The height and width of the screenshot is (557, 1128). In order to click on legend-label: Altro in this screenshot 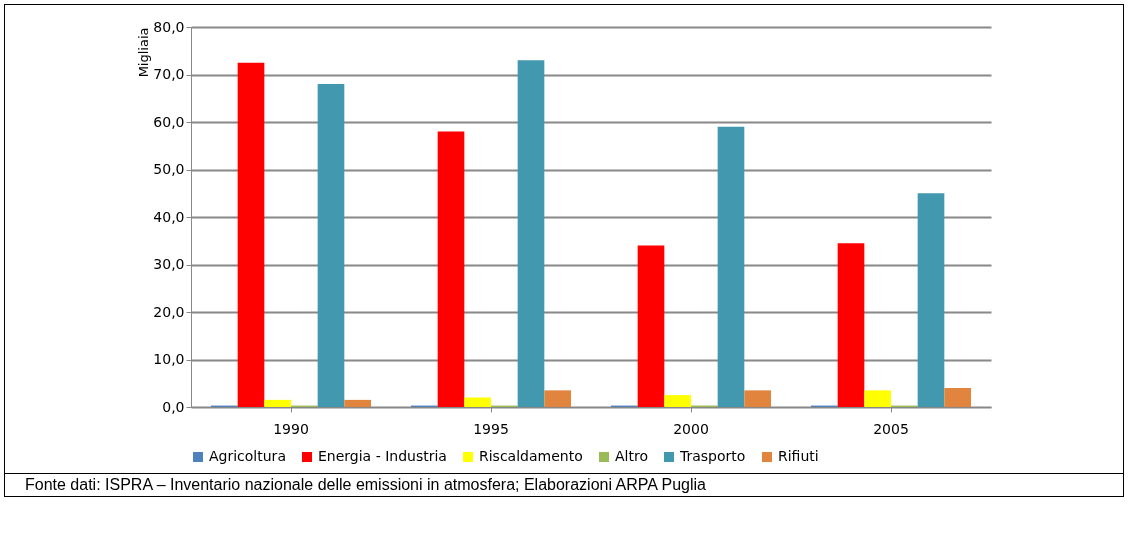, I will do `click(631, 456)`.